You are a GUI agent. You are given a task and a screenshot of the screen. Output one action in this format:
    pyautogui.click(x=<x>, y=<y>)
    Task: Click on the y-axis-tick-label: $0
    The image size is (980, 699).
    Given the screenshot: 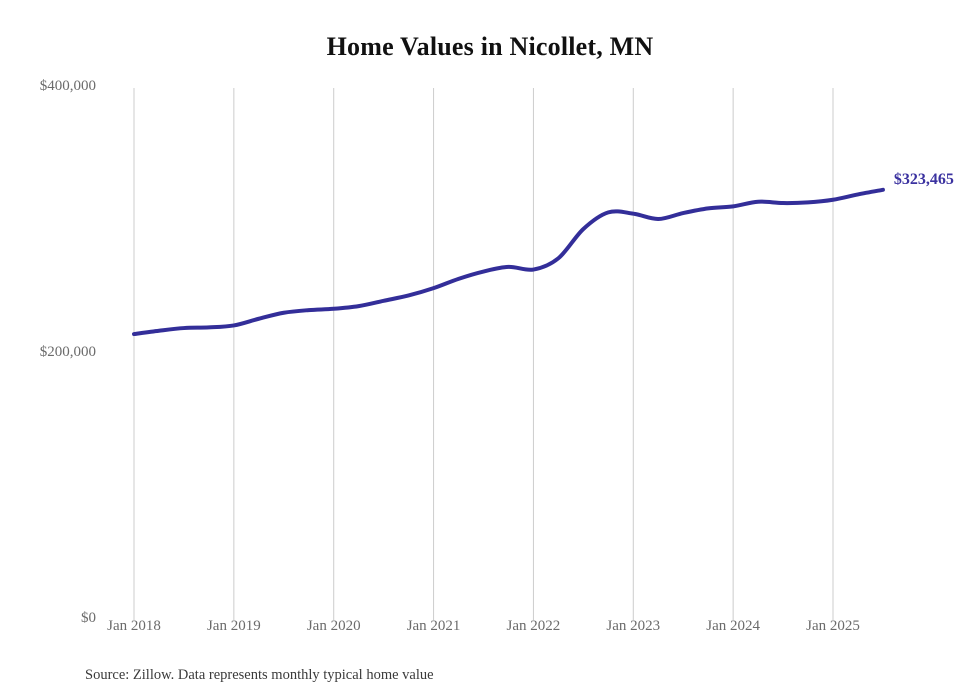 What is the action you would take?
    pyautogui.click(x=88, y=618)
    